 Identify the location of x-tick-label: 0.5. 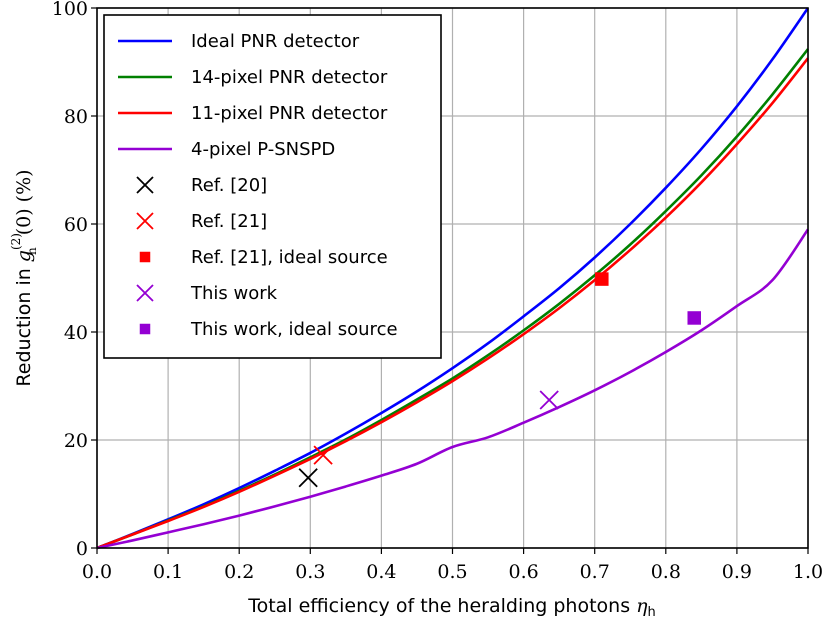
(452, 572).